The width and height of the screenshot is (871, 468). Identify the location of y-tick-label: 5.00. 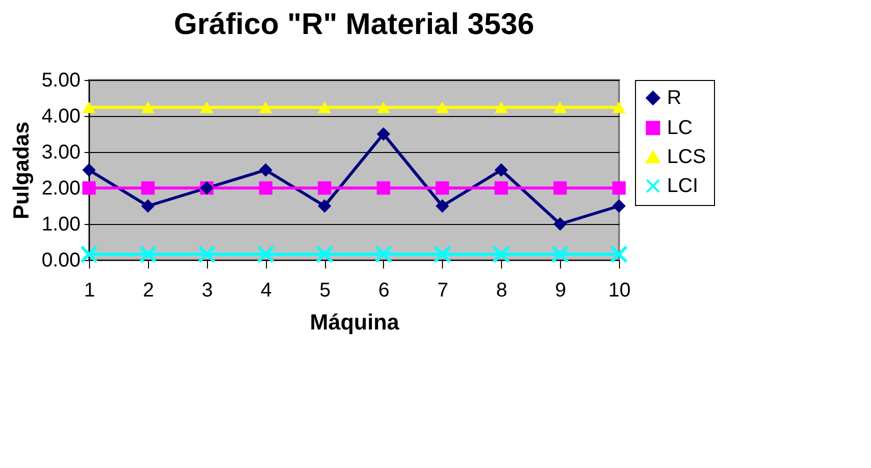
(61, 81).